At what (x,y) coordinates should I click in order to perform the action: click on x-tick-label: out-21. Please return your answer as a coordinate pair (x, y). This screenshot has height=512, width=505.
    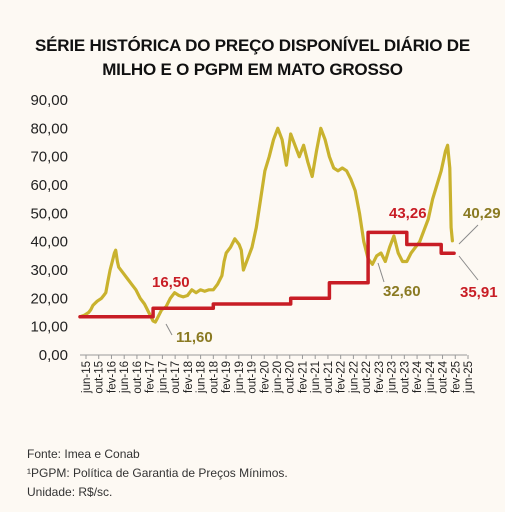
    Looking at the image, I should click on (329, 377).